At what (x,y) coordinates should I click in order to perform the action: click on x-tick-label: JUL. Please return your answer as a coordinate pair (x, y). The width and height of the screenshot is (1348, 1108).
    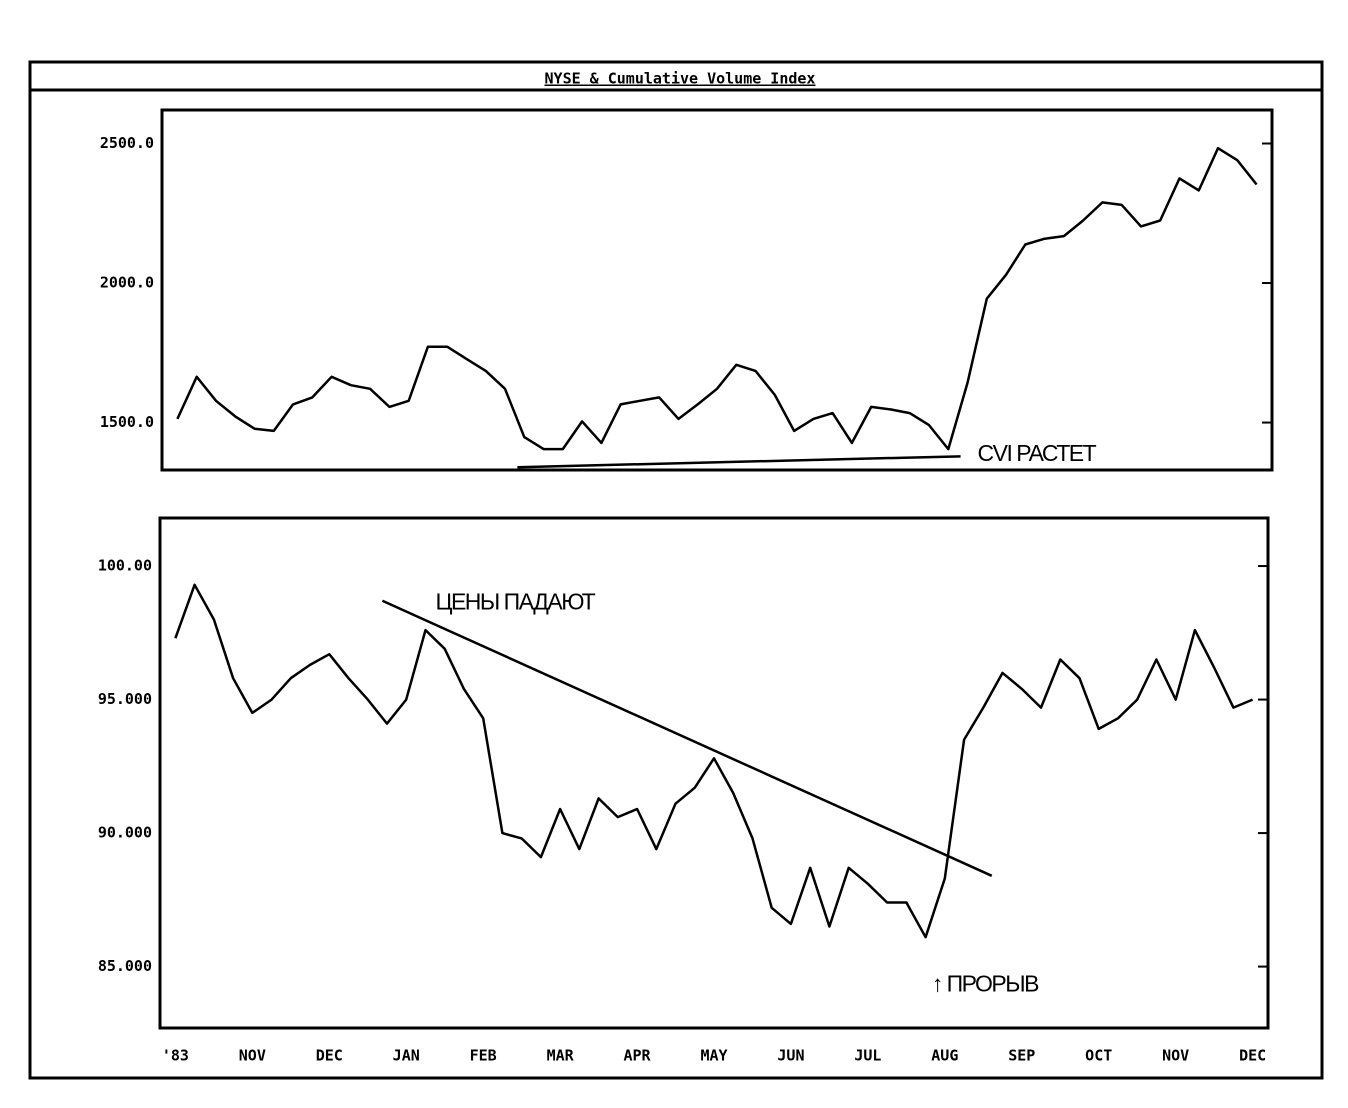
    Looking at the image, I should click on (867, 1056).